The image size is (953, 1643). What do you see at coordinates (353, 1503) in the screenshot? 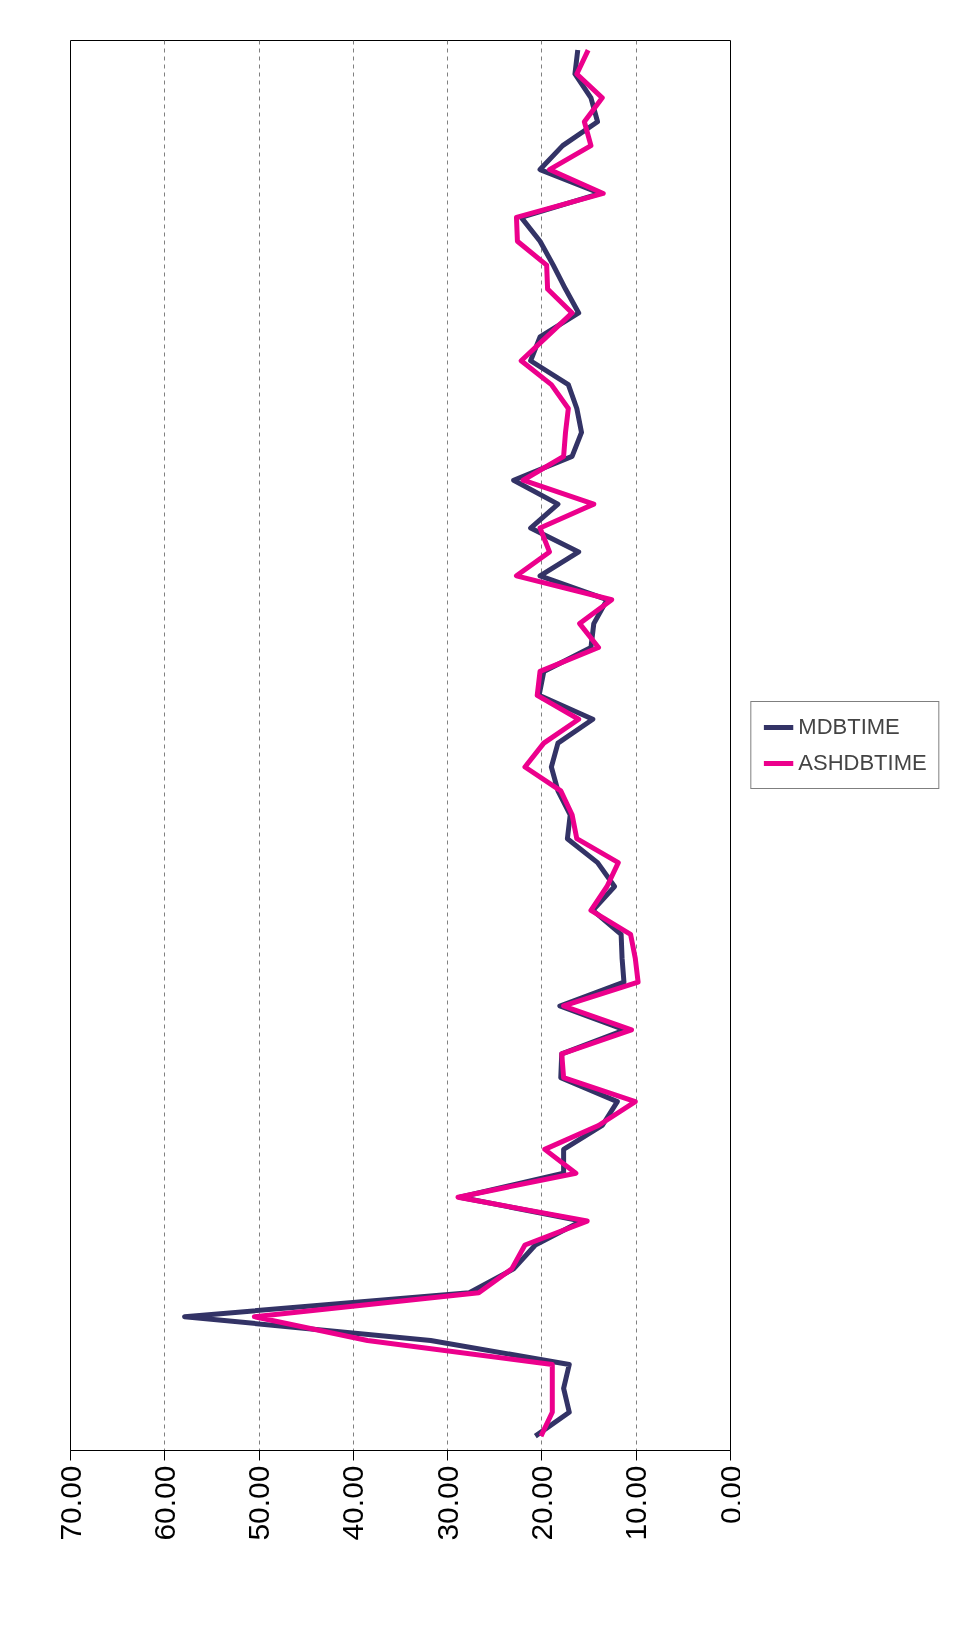
I see `x-tick-label: 40.00` at bounding box center [353, 1503].